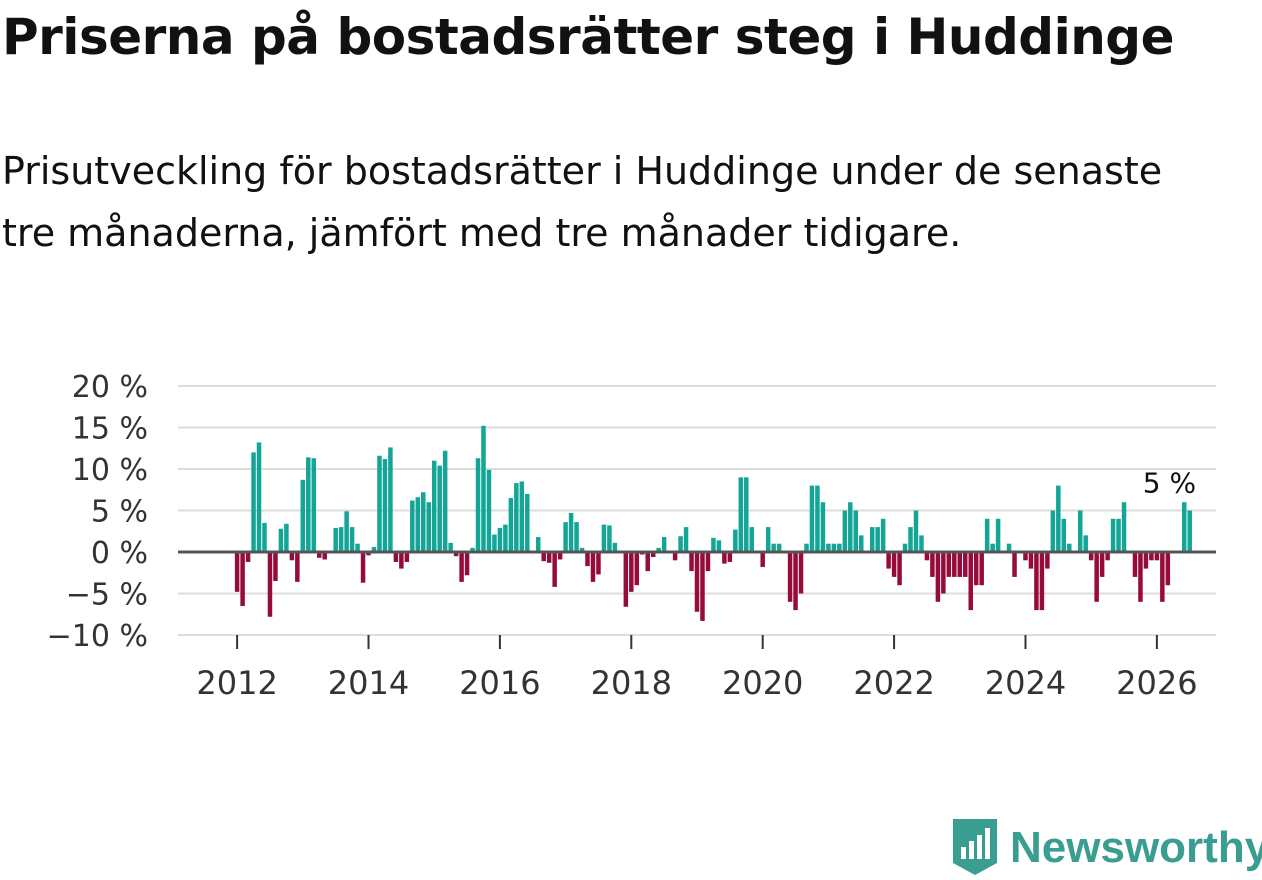 This screenshot has width=1262, height=880. I want to click on x-tick-label: 2012, so click(236, 683).